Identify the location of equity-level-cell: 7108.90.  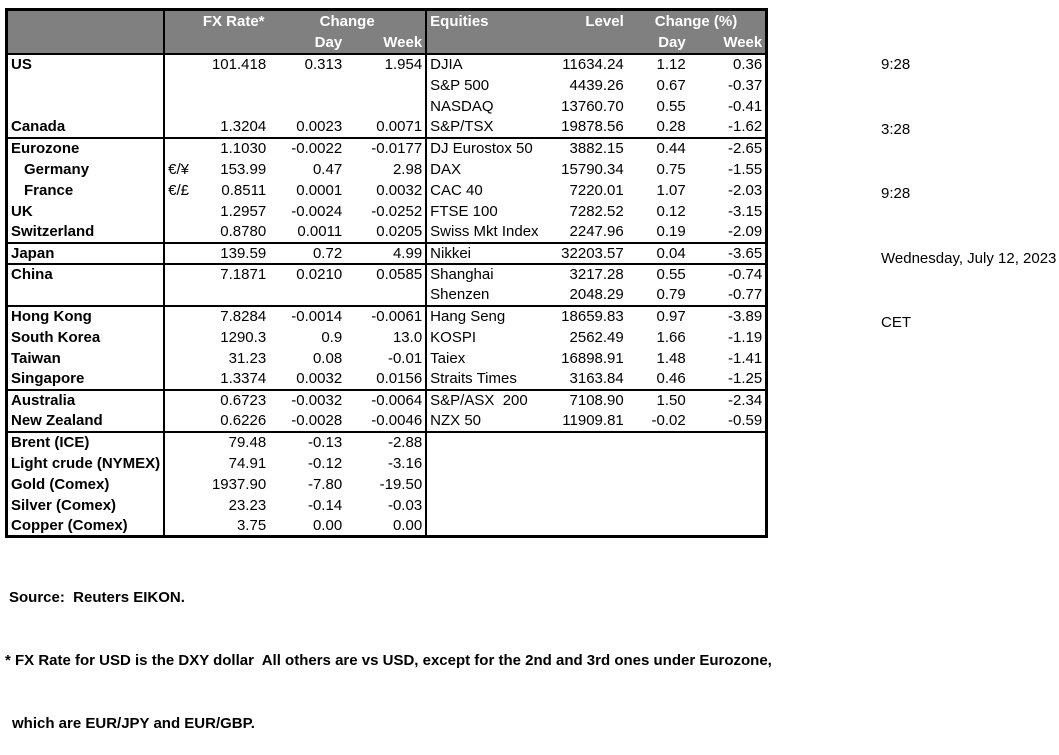
(596, 400).